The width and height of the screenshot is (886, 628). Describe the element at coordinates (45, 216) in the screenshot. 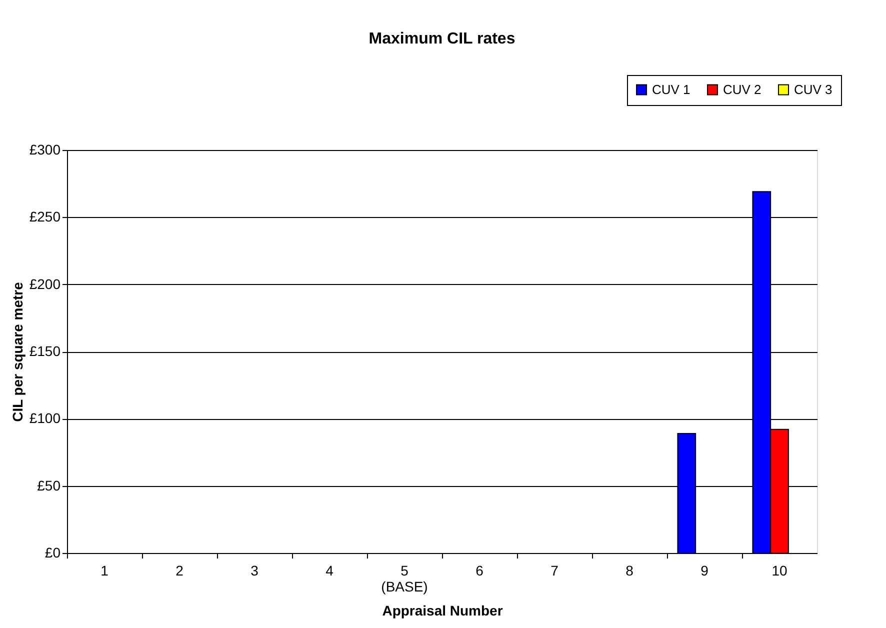

I see `y-tick-label: £250` at that location.